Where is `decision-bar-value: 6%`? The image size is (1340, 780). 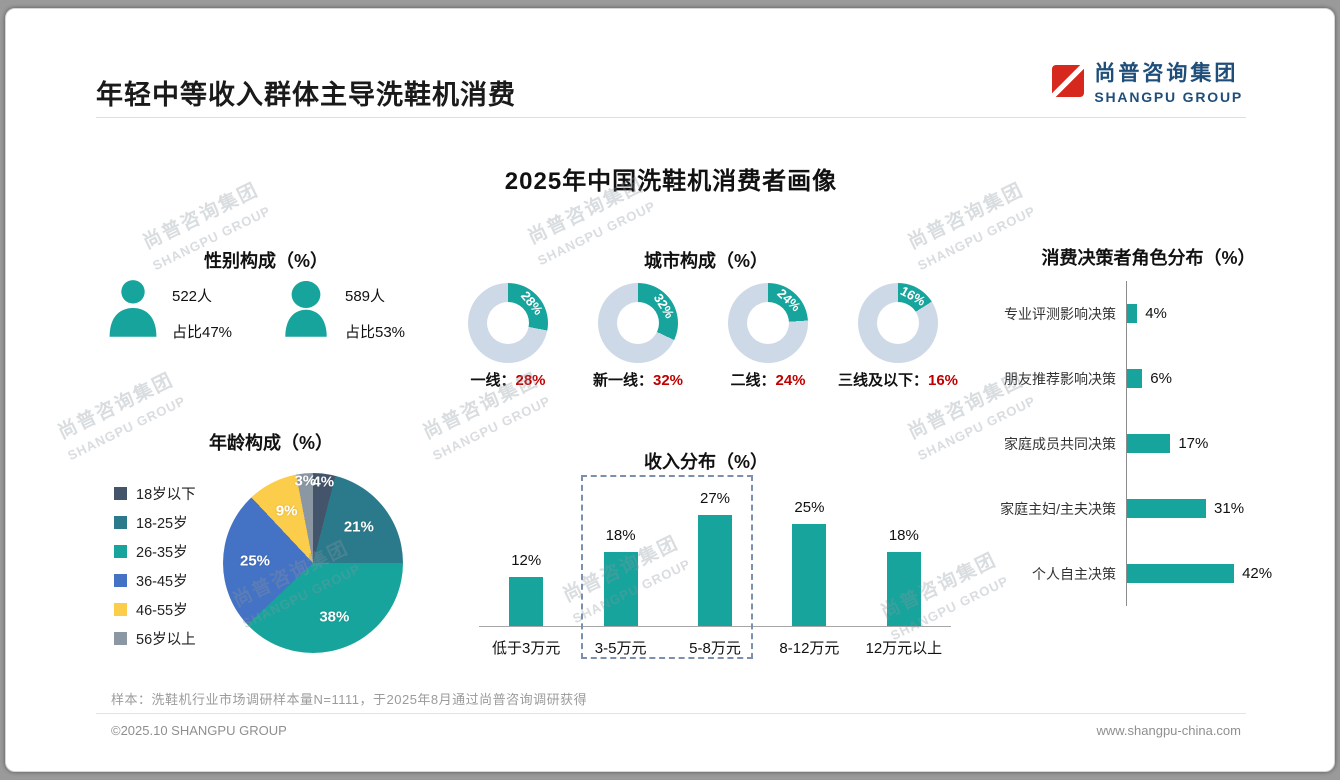 decision-bar-value: 6% is located at coordinates (1161, 378).